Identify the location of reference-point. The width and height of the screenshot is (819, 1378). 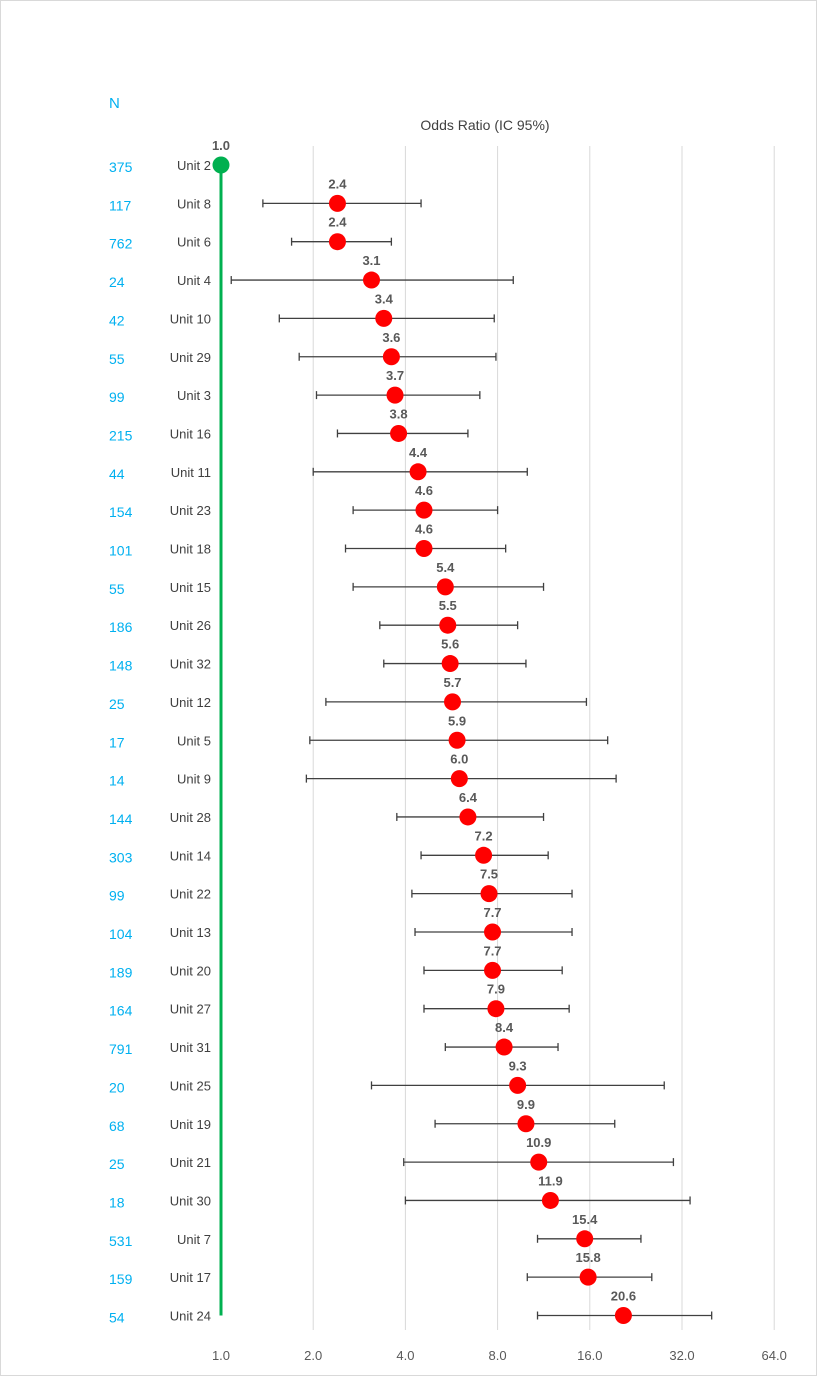
(221, 165).